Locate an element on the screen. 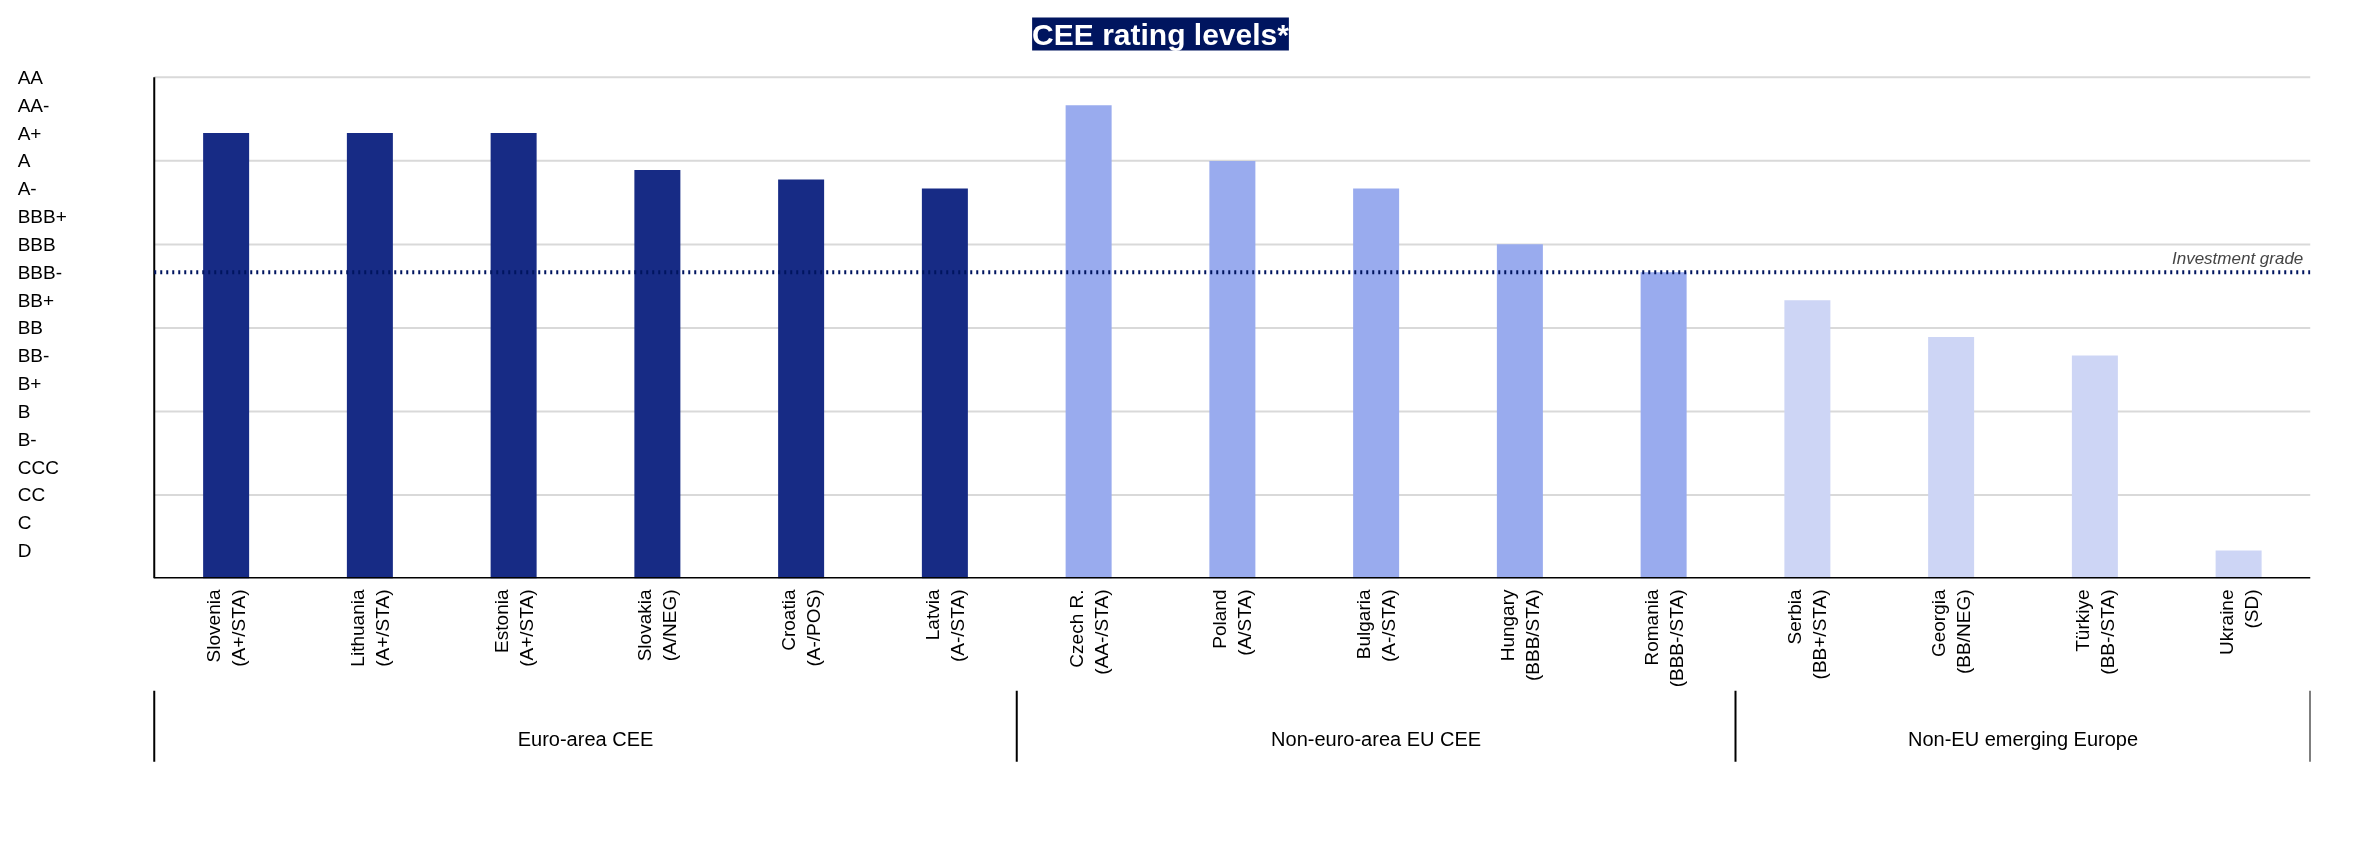  x-tick-label: Estonia (A+/STA) is located at coordinates (513, 628).